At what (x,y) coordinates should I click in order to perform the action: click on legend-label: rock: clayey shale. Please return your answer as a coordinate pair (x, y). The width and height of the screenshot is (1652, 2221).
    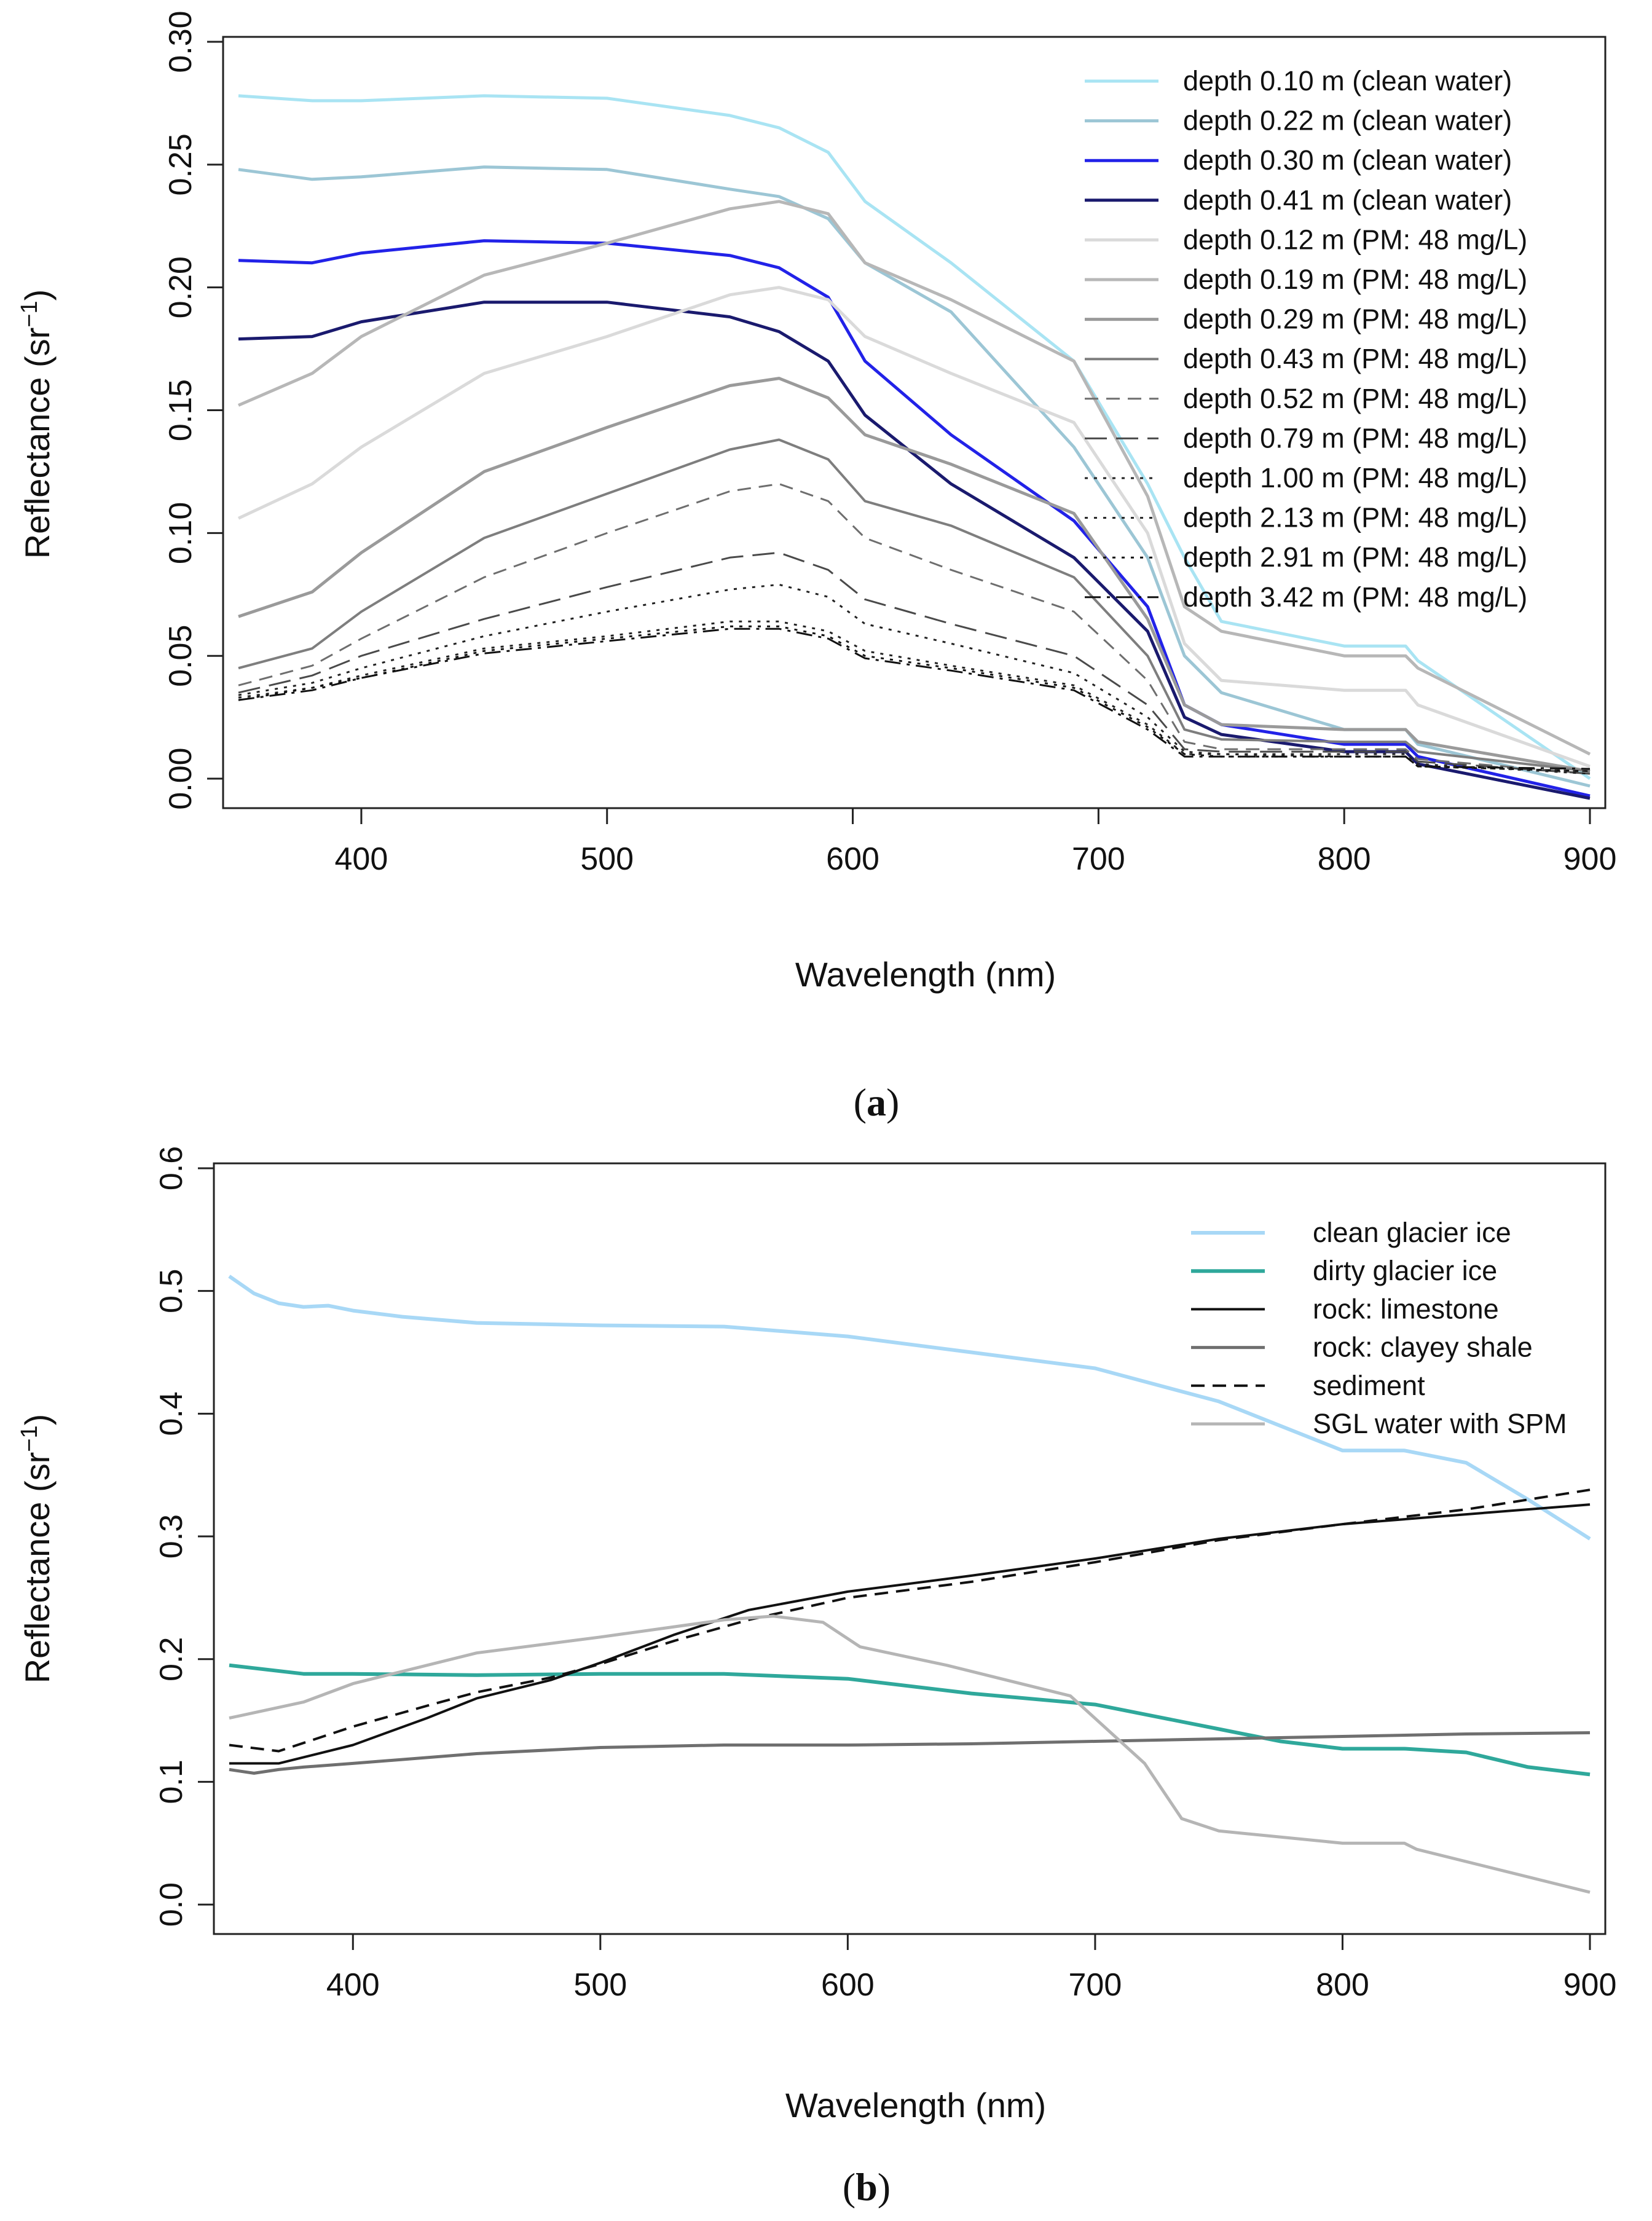
    Looking at the image, I should click on (1423, 1347).